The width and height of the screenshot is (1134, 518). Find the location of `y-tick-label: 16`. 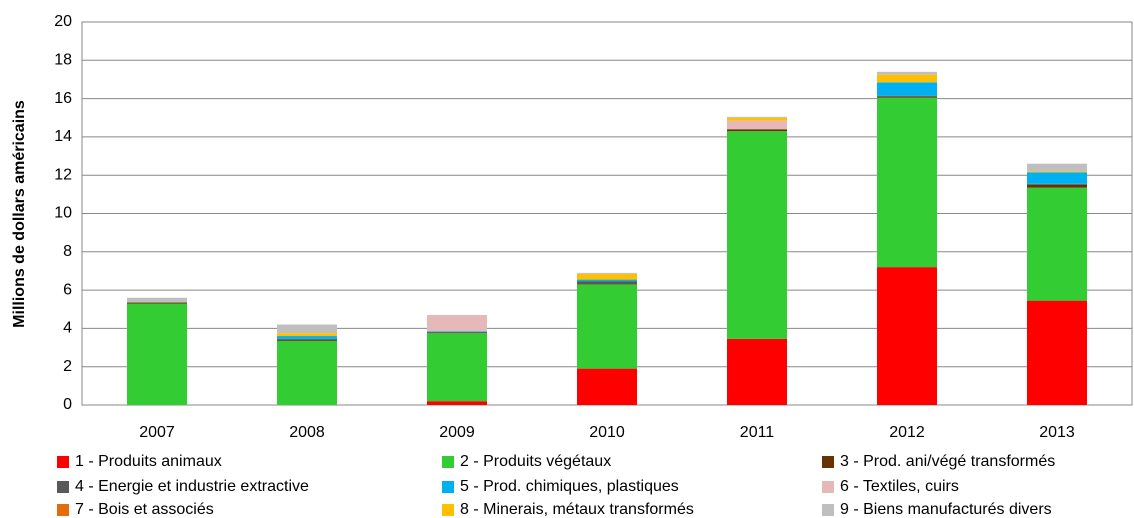

y-tick-label: 16 is located at coordinates (63, 98).